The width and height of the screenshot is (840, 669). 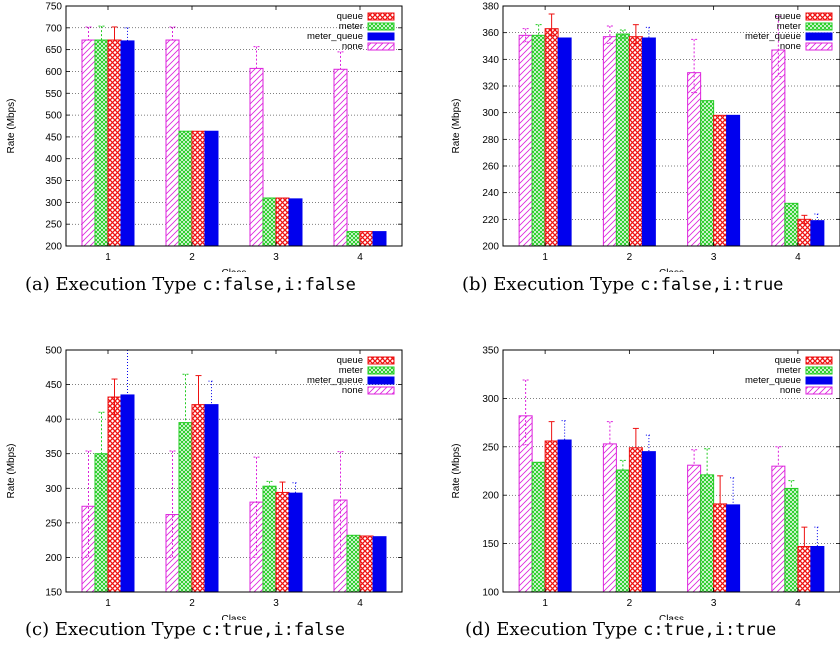 What do you see at coordinates (53, 72) in the screenshot?
I see `y-tick-label: 600` at bounding box center [53, 72].